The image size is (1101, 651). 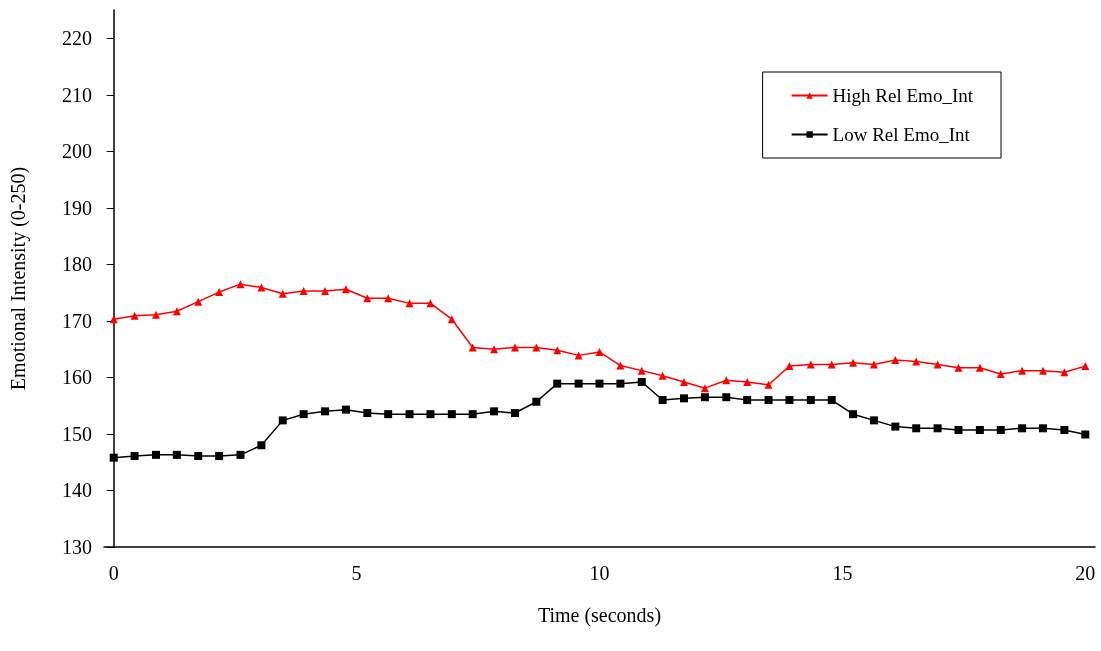 What do you see at coordinates (901, 134) in the screenshot?
I see `legend-label: Low Rel Emo_Int` at bounding box center [901, 134].